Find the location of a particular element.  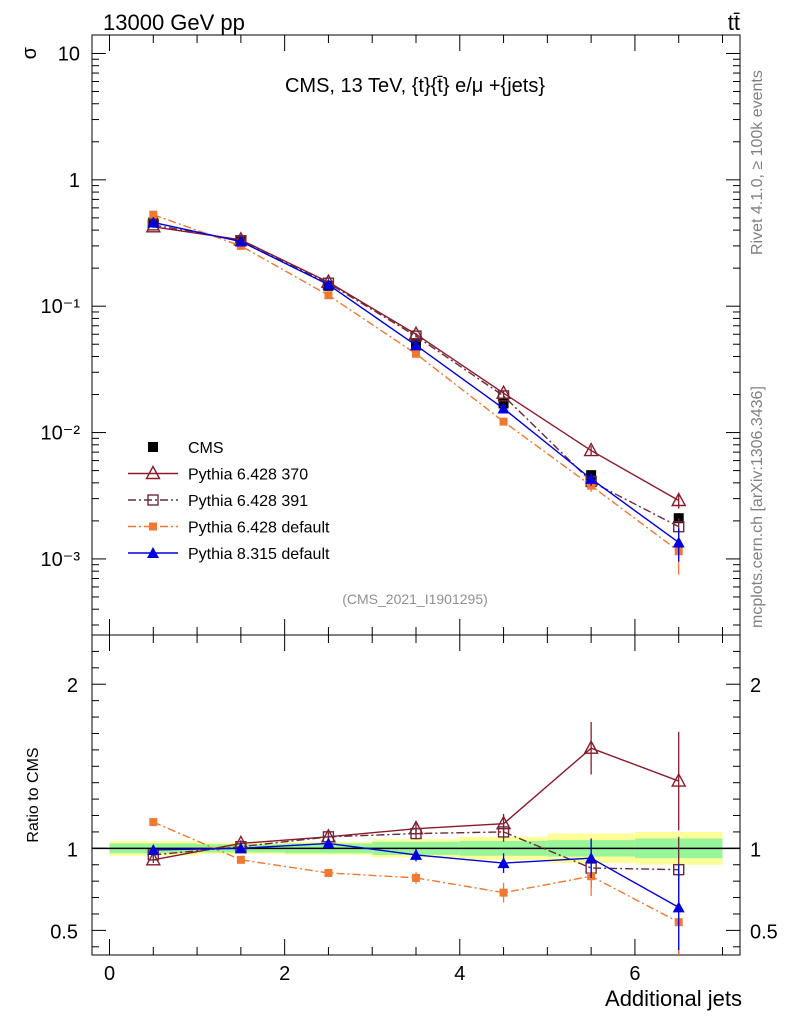

main-title: CMS, 13 TeV, {t}{t̄} e/μ +{jets} is located at coordinates (415, 86).